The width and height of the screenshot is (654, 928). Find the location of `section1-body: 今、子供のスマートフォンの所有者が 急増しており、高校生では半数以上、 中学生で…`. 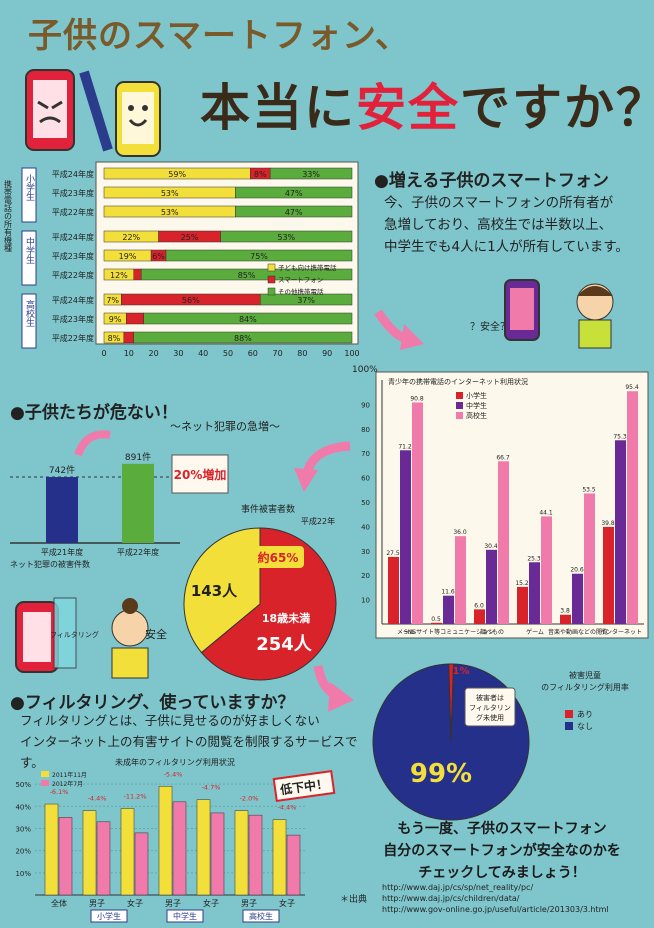

section1-body: 今、子供のスマートフォンの所有者が 急増しており、高校生では半数以上、 中学生で… is located at coordinates (518, 225).